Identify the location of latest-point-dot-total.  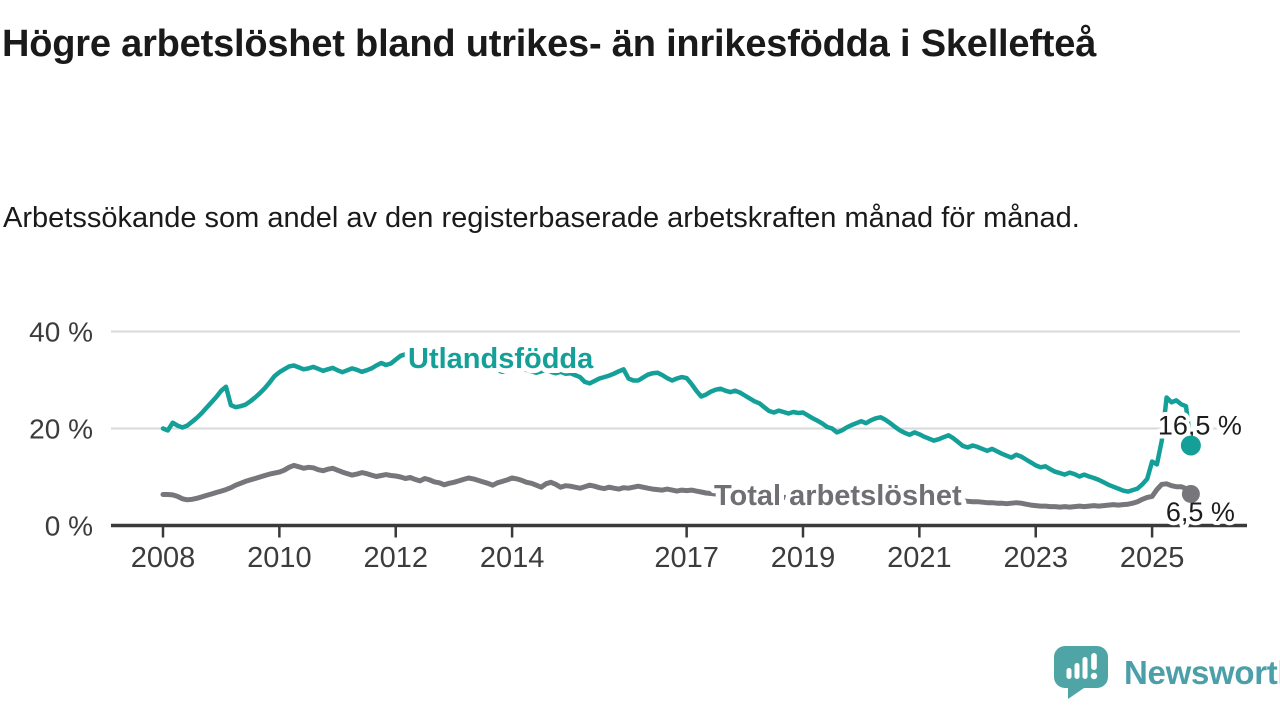
(1190, 493).